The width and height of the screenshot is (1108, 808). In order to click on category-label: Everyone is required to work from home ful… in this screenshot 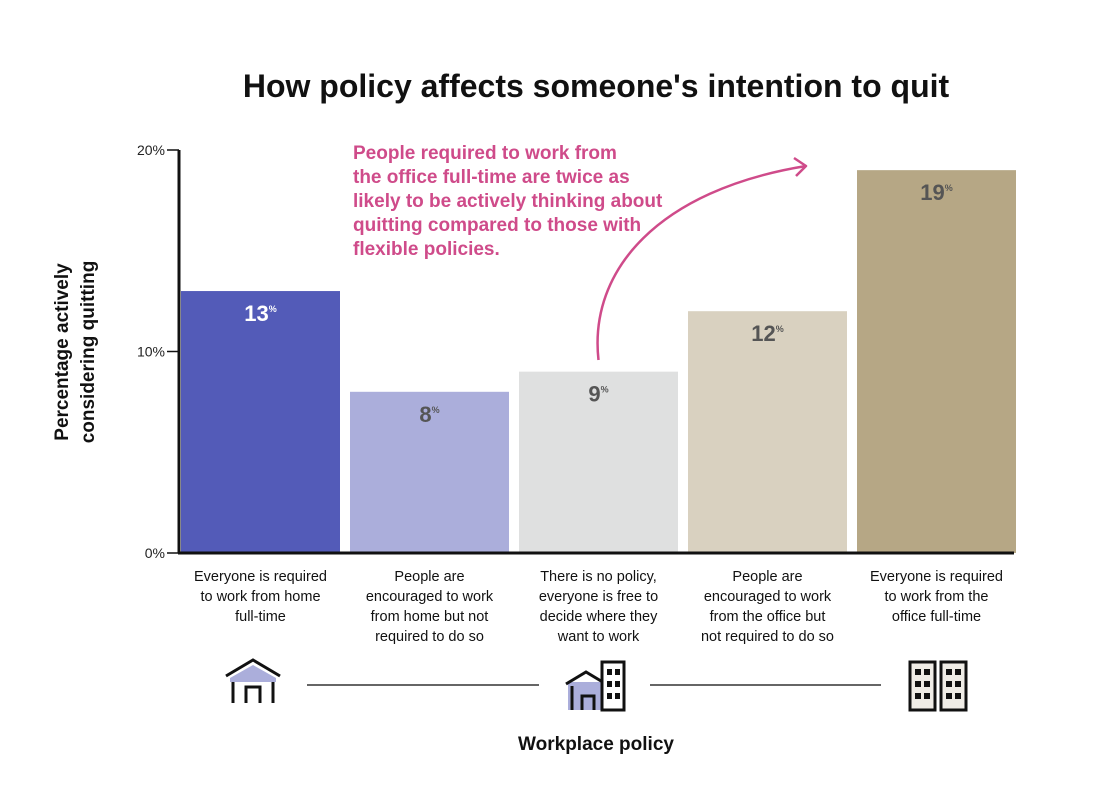, I will do `click(260, 597)`.